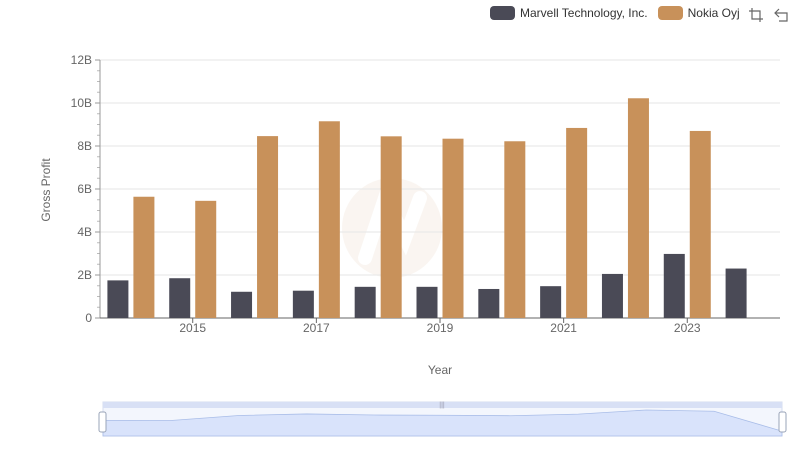 The image size is (800, 461). I want to click on bar-nokia-2017, so click(329, 220).